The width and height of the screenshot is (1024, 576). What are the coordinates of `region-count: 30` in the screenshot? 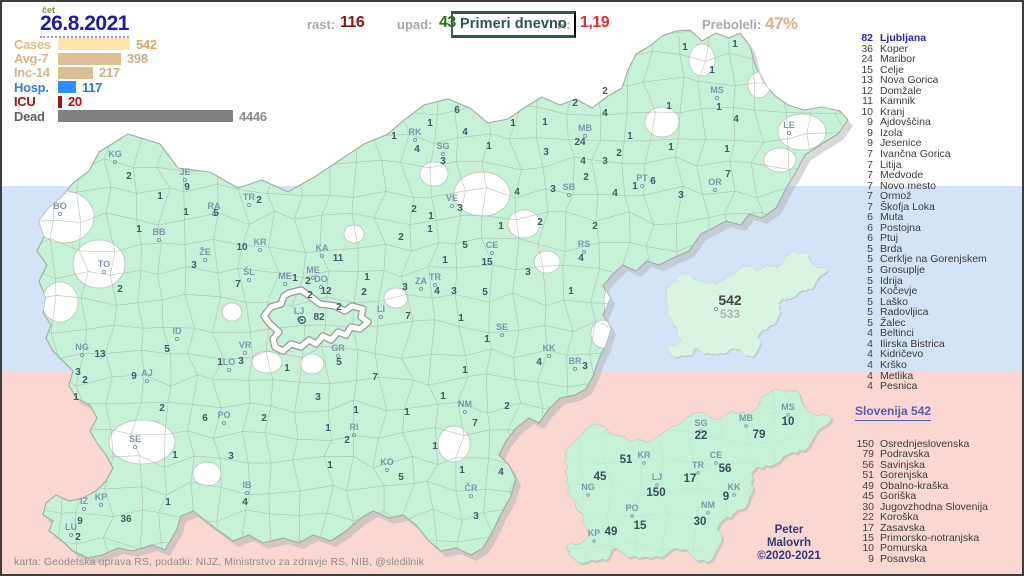 It's located at (868, 506).